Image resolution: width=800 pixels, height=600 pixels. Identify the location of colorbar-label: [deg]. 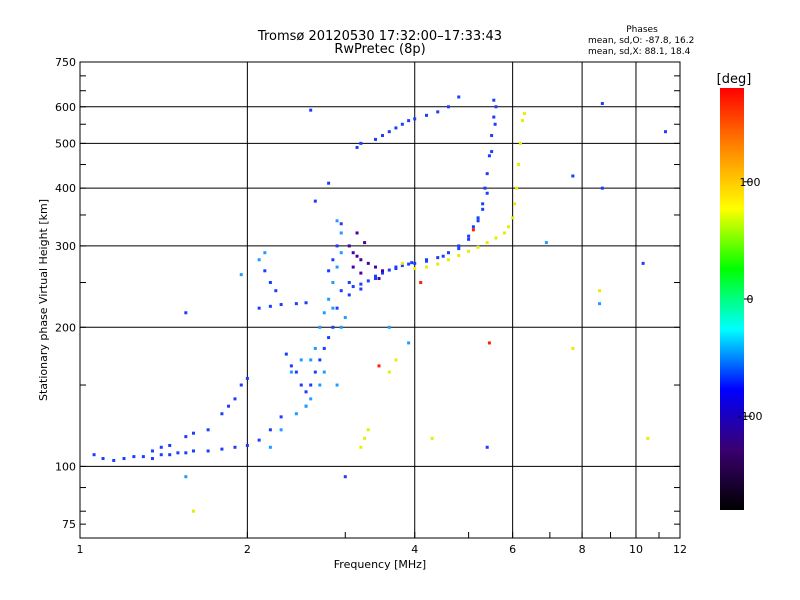
(734, 79).